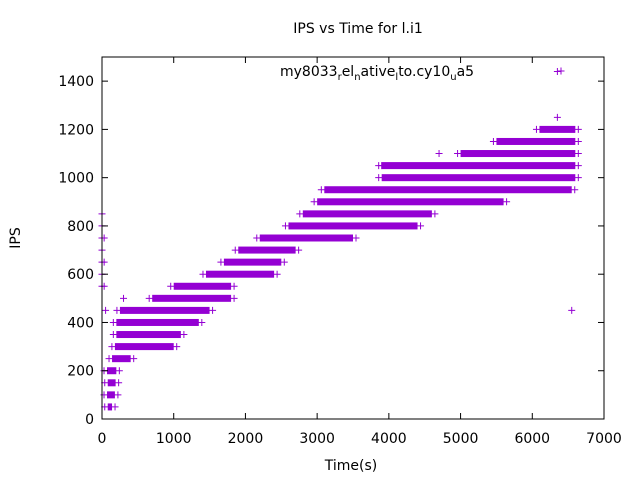 The image size is (640, 480). Describe the element at coordinates (76, 82) in the screenshot. I see `y-tick-label: 1400` at that location.